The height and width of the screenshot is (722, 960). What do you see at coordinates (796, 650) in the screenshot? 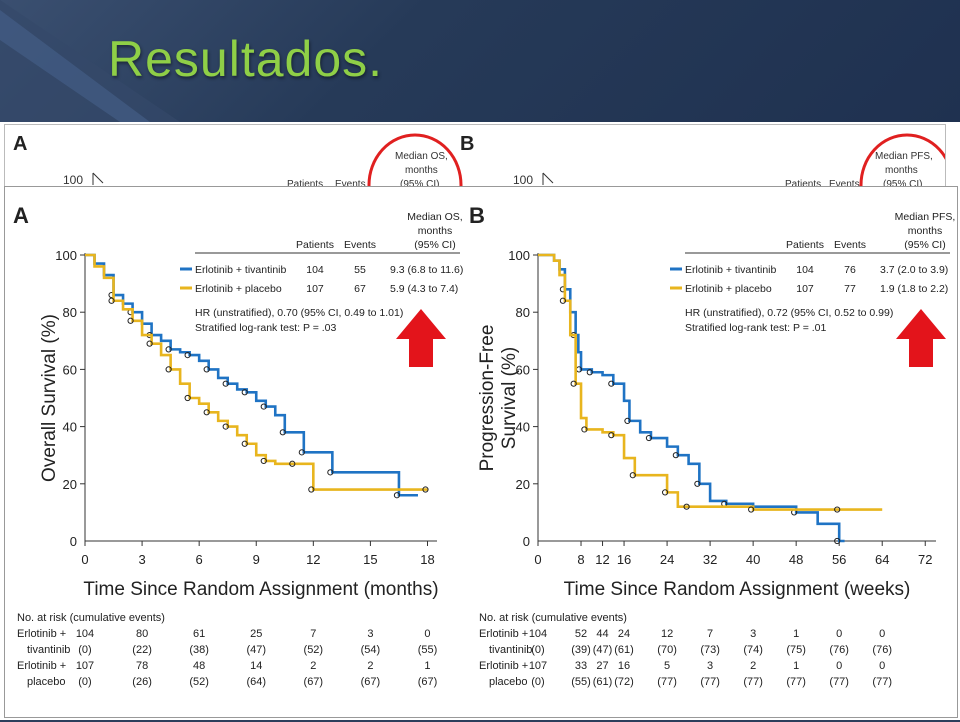
I see `risk-cell: (75)` at bounding box center [796, 650].